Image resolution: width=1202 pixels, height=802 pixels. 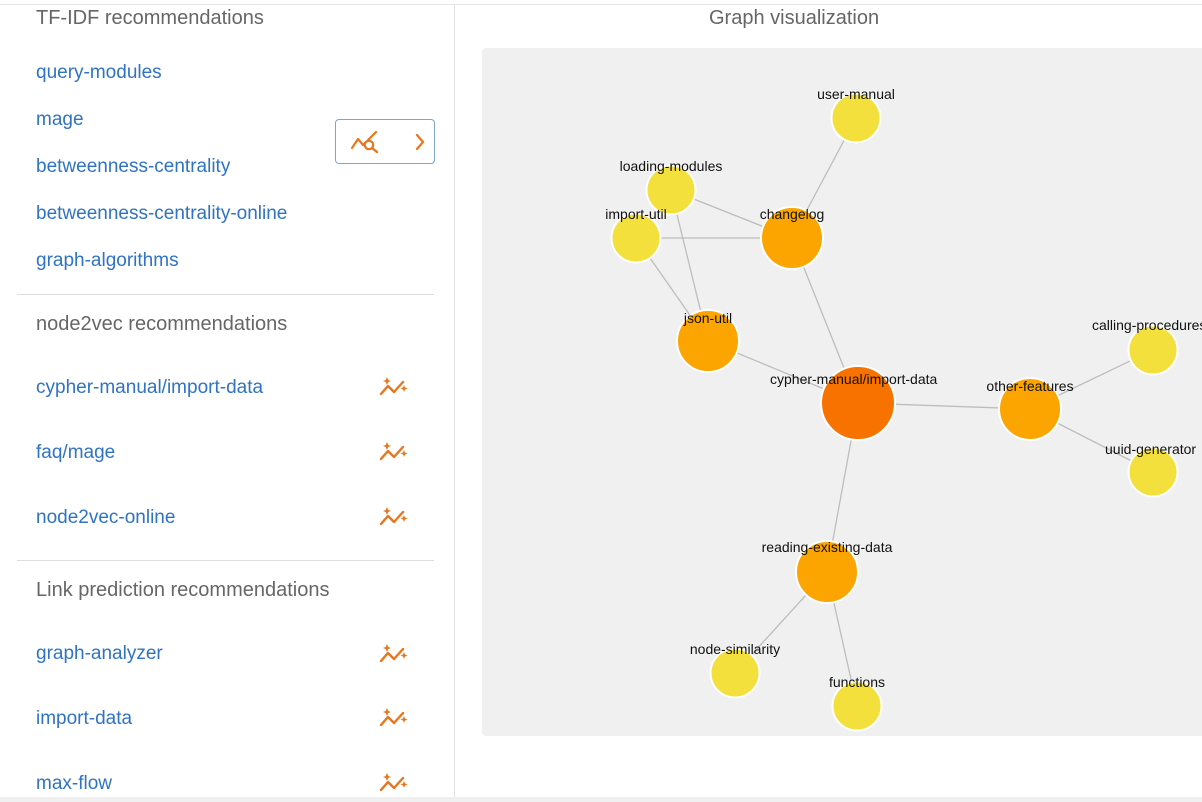 I want to click on graph-node-label-loading-modules: loading-modules, so click(x=671, y=166).